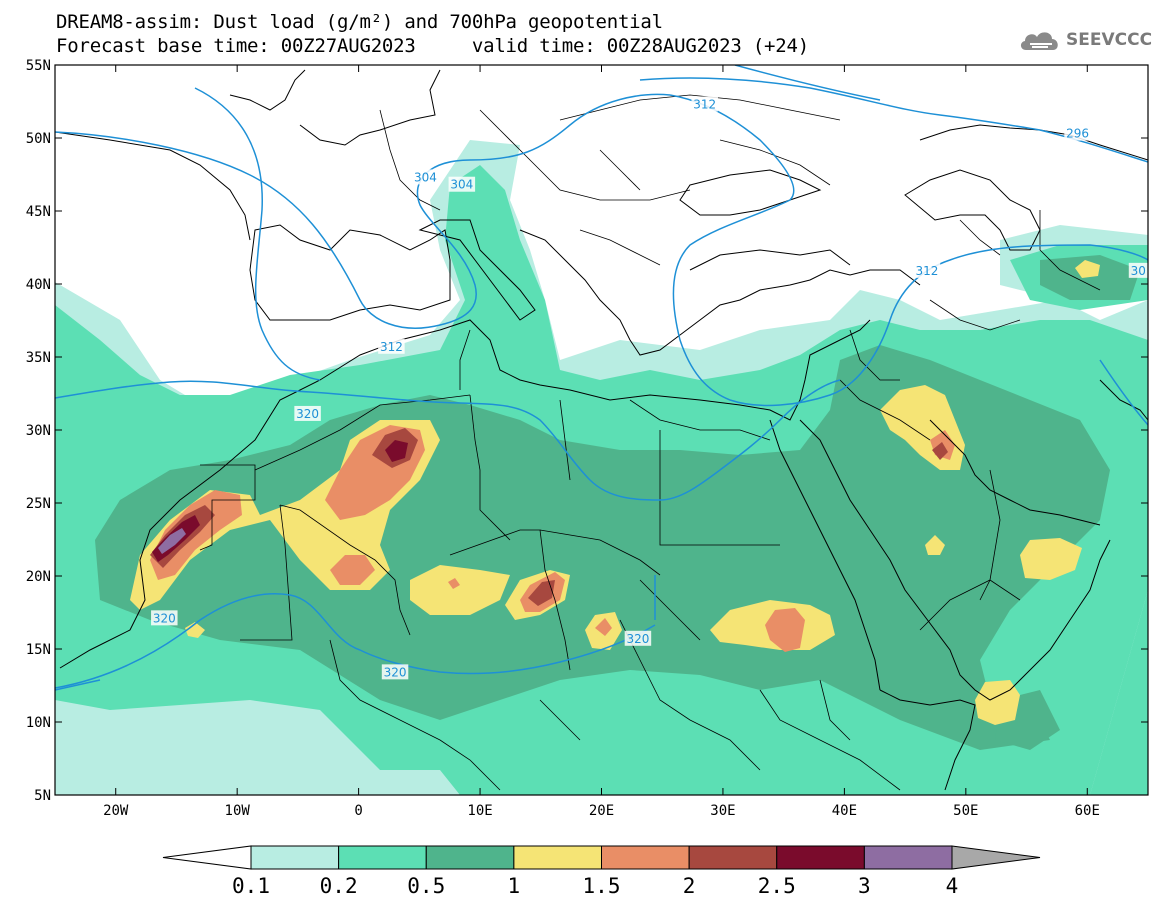 Image resolution: width=1165 pixels, height=907 pixels. What do you see at coordinates (1087, 811) in the screenshot?
I see `lon-tick-label: 60E` at bounding box center [1087, 811].